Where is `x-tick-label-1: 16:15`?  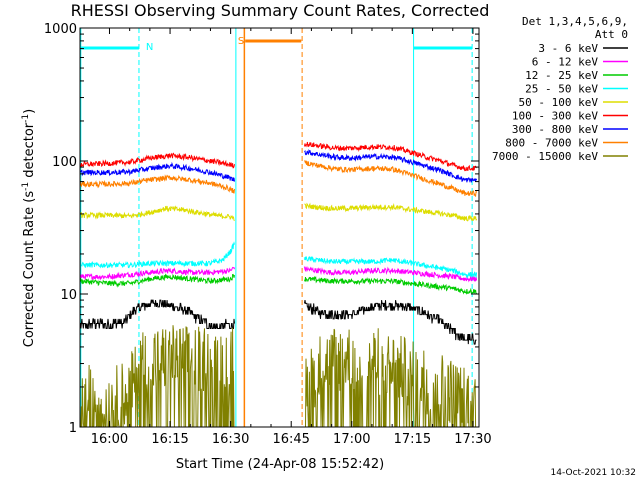
x-tick-label-1: 16:15 is located at coordinates (169, 439).